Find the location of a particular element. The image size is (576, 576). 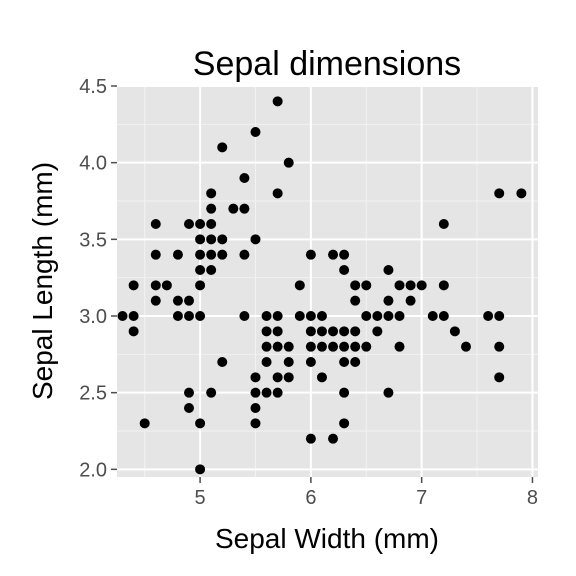

y-tick-label: 4.0 is located at coordinates (93, 164).